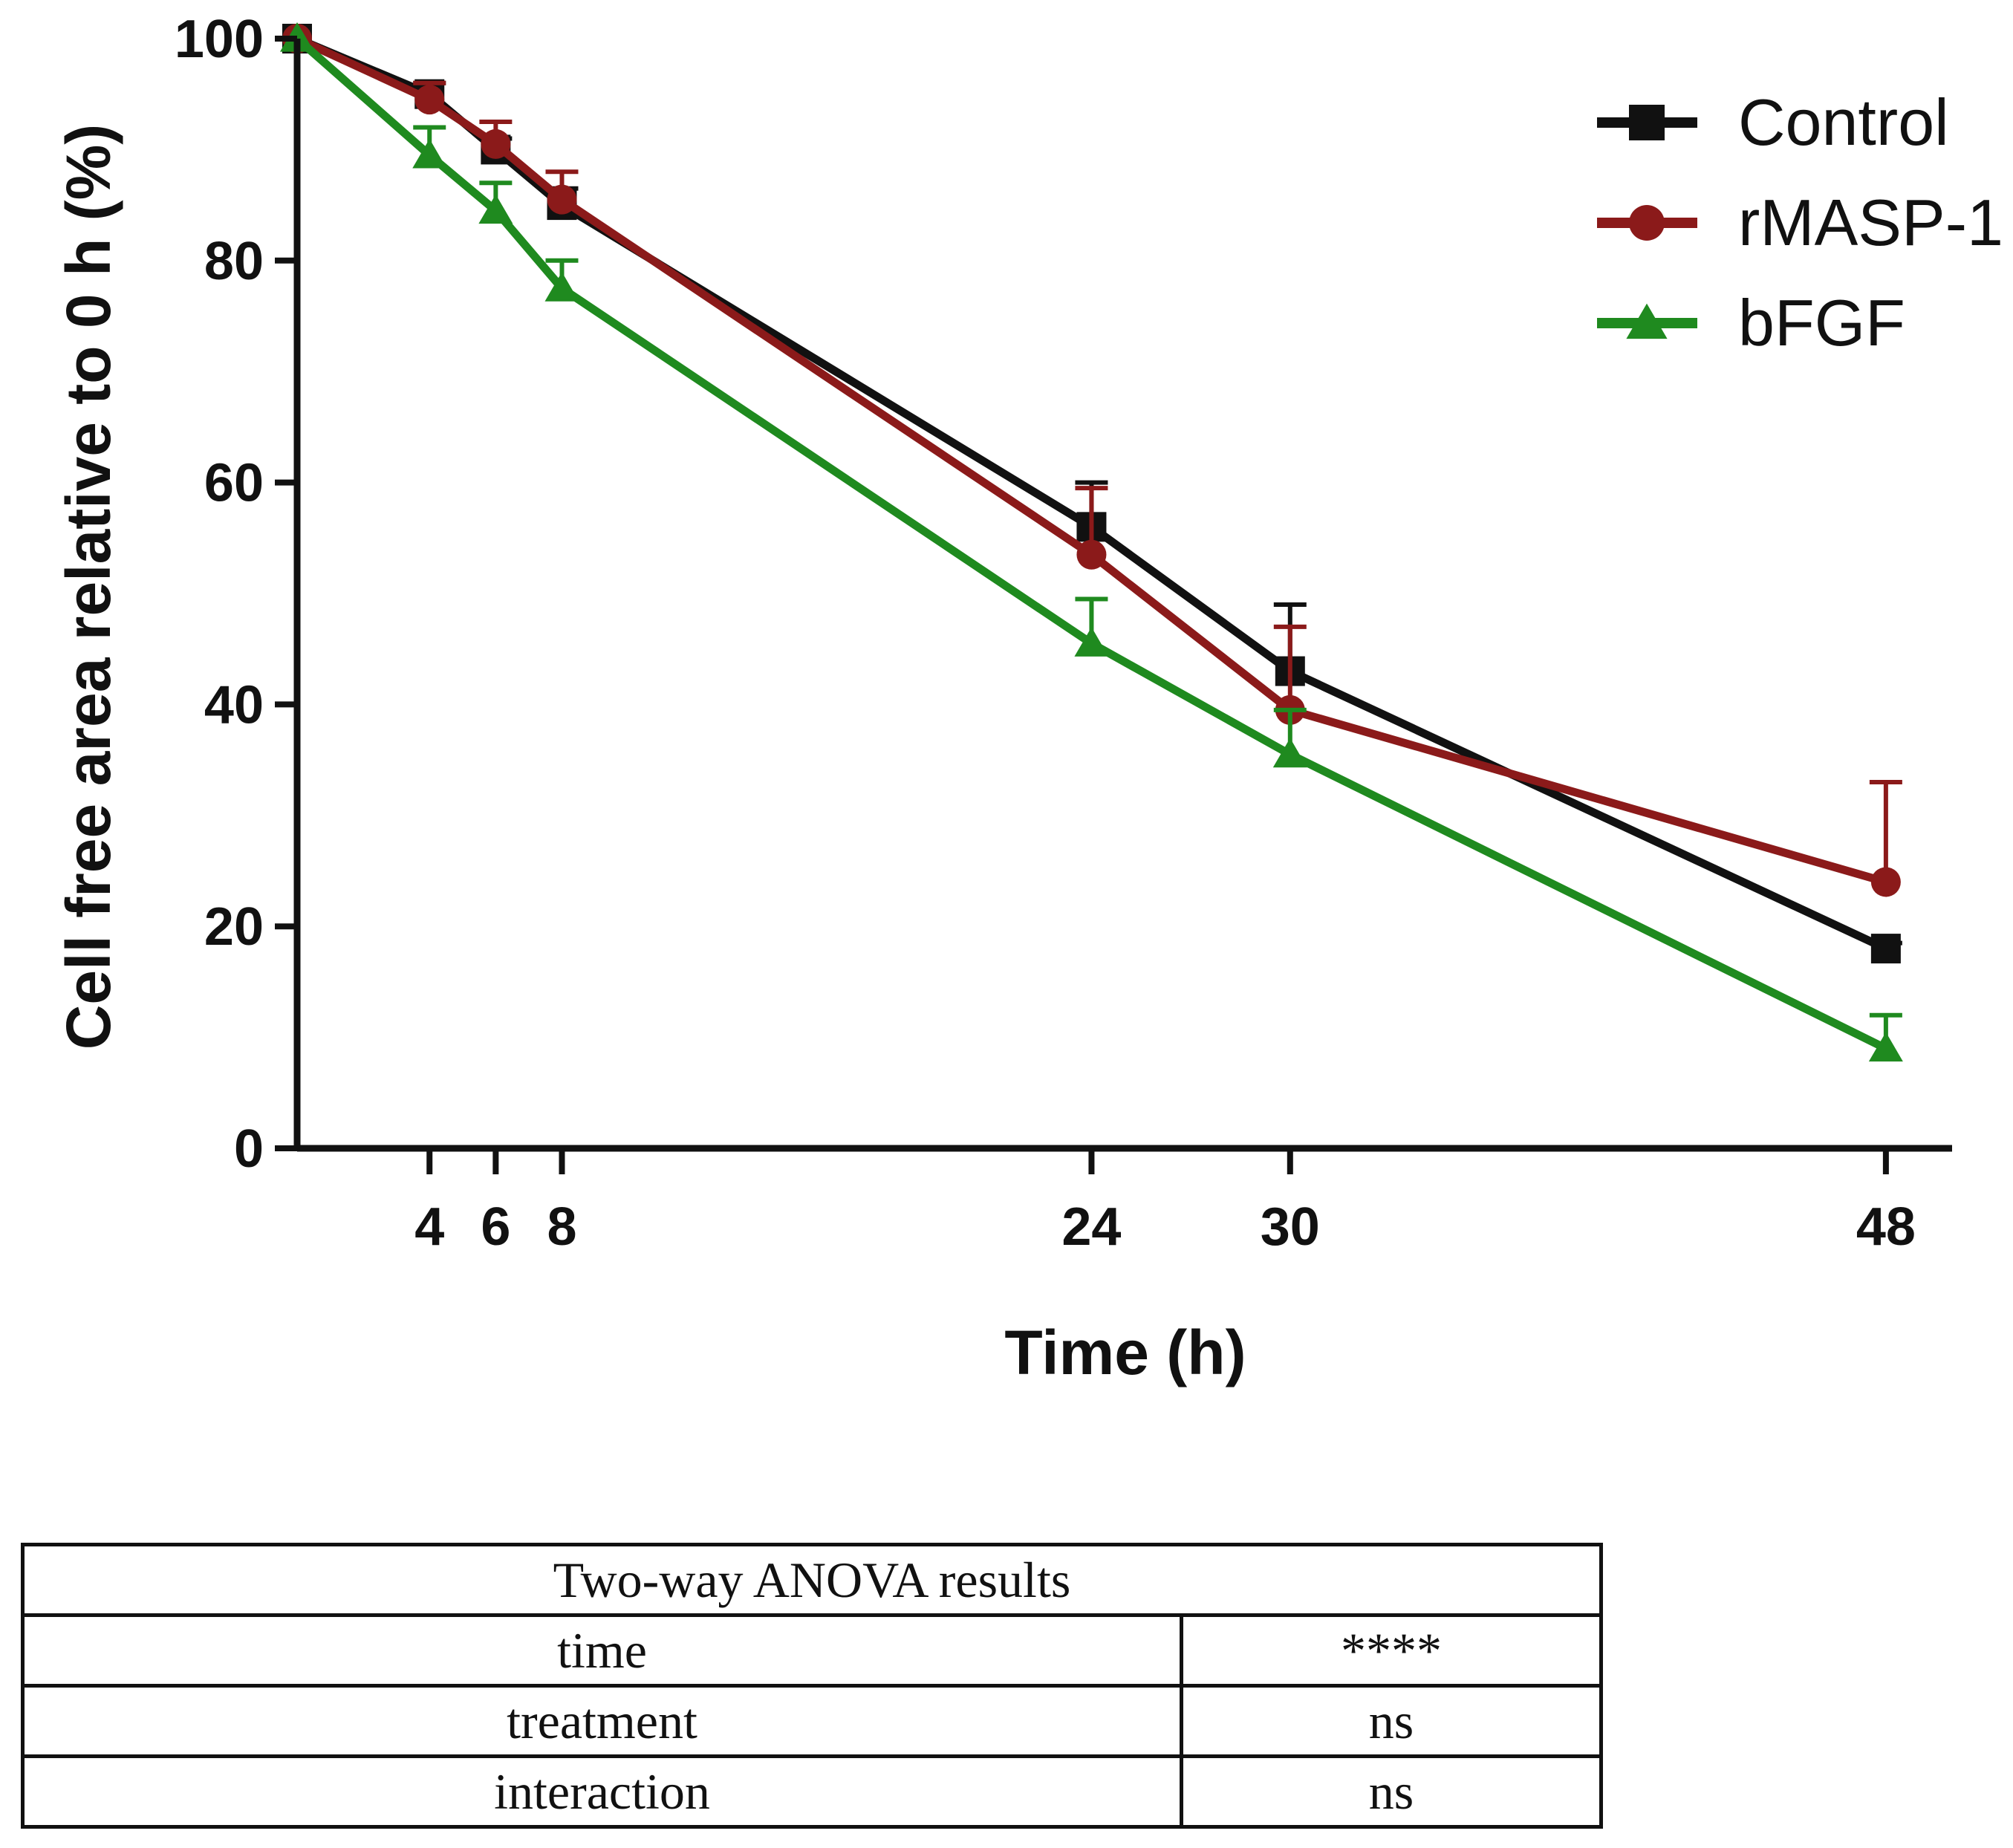  Describe the element at coordinates (234, 262) in the screenshot. I see `y-tick-label: 80` at that location.